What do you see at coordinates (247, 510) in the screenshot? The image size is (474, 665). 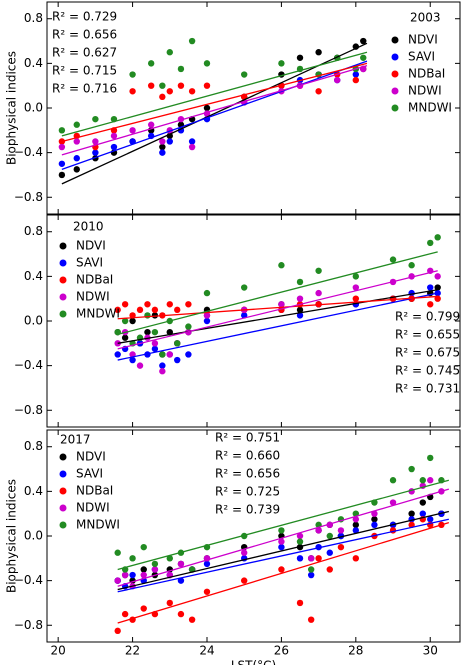 I see `r2-label: R² = 0.739` at bounding box center [247, 510].